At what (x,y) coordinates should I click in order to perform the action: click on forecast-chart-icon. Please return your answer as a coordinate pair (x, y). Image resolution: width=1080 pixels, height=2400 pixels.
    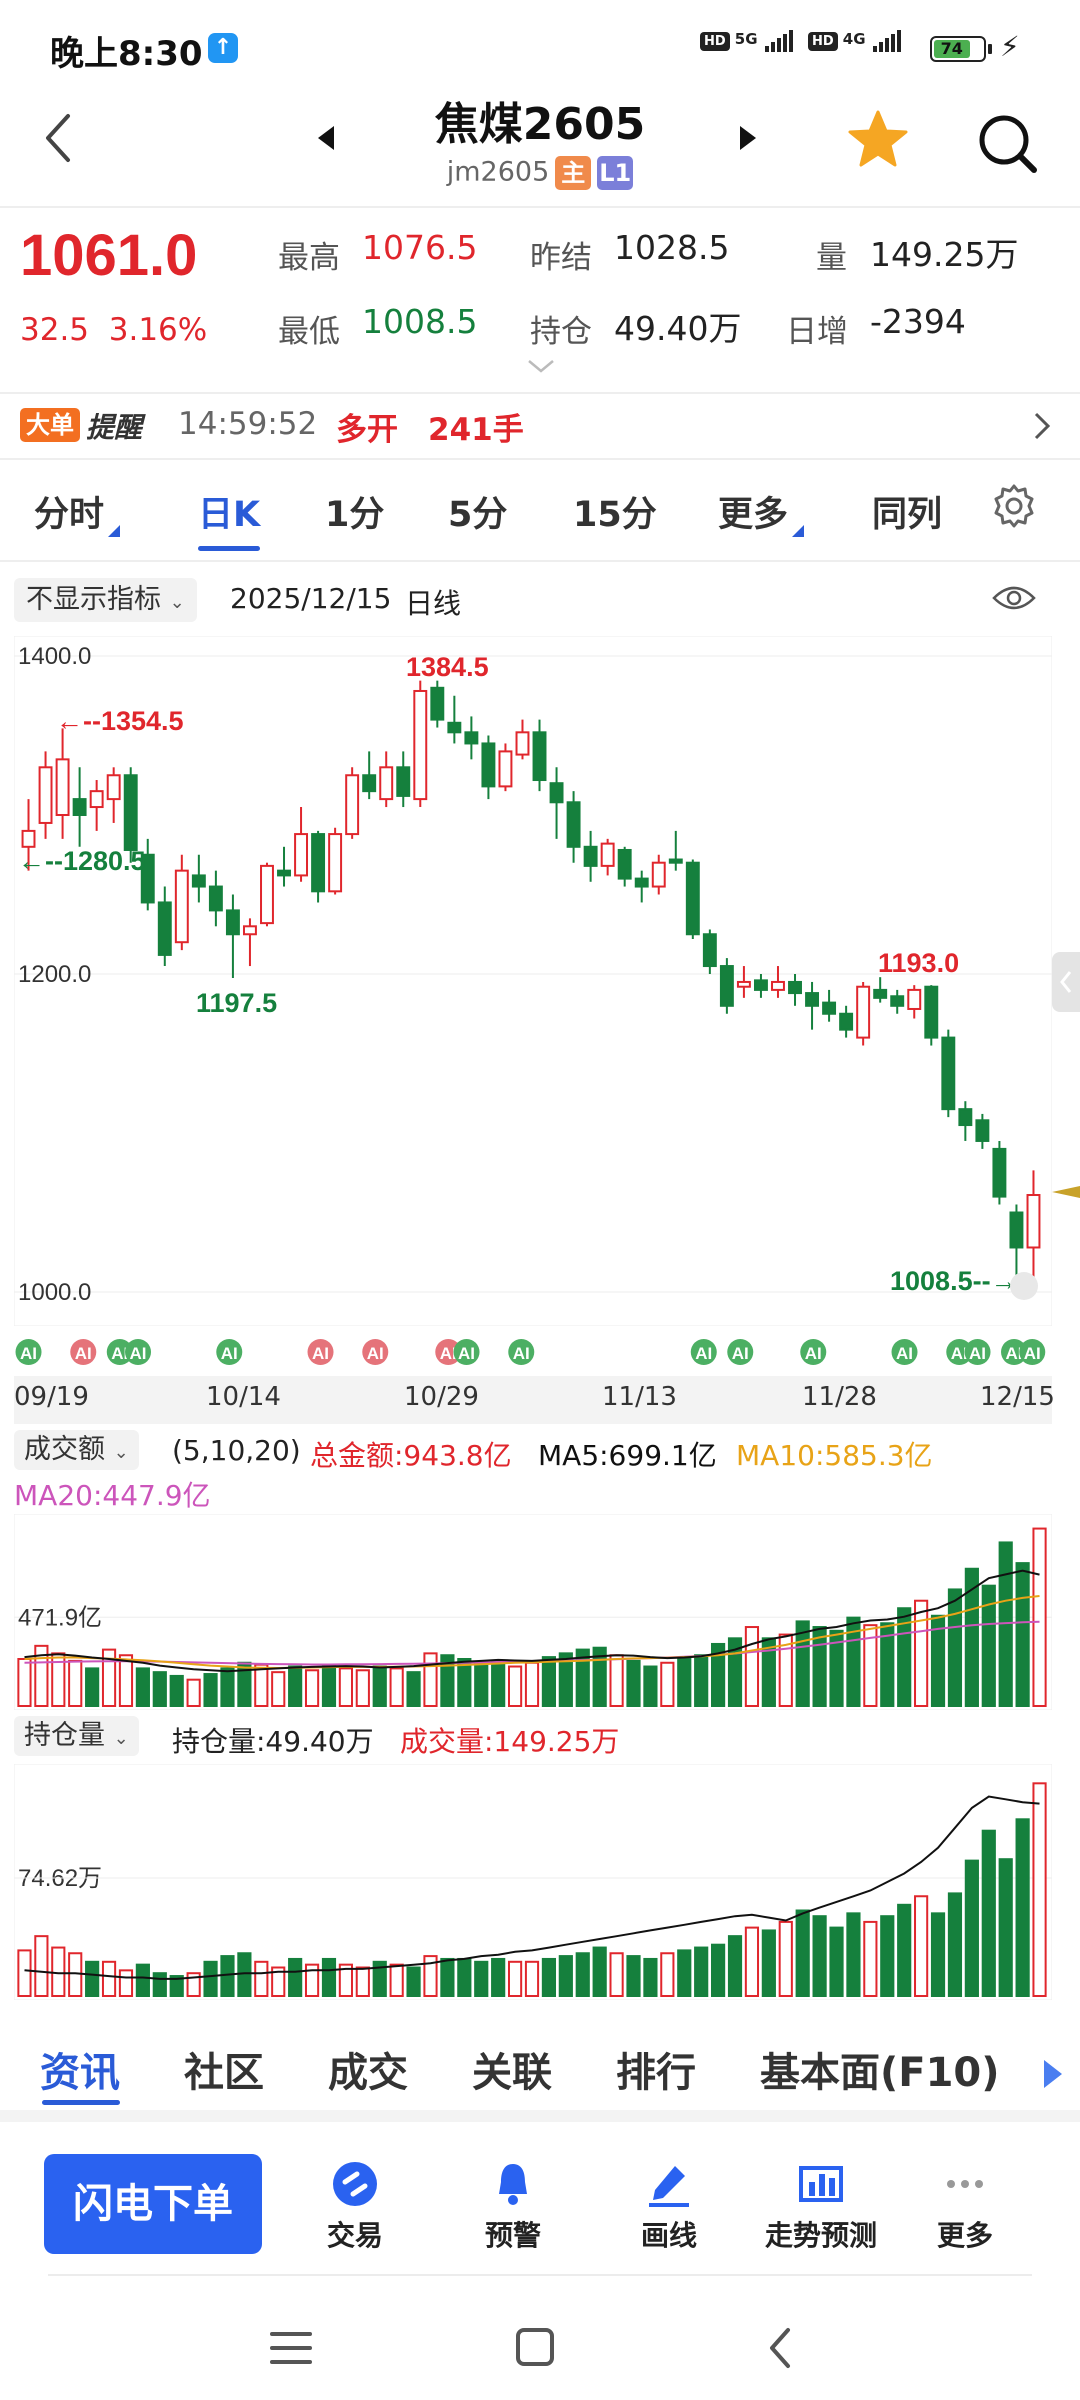
    Looking at the image, I should click on (821, 2184).